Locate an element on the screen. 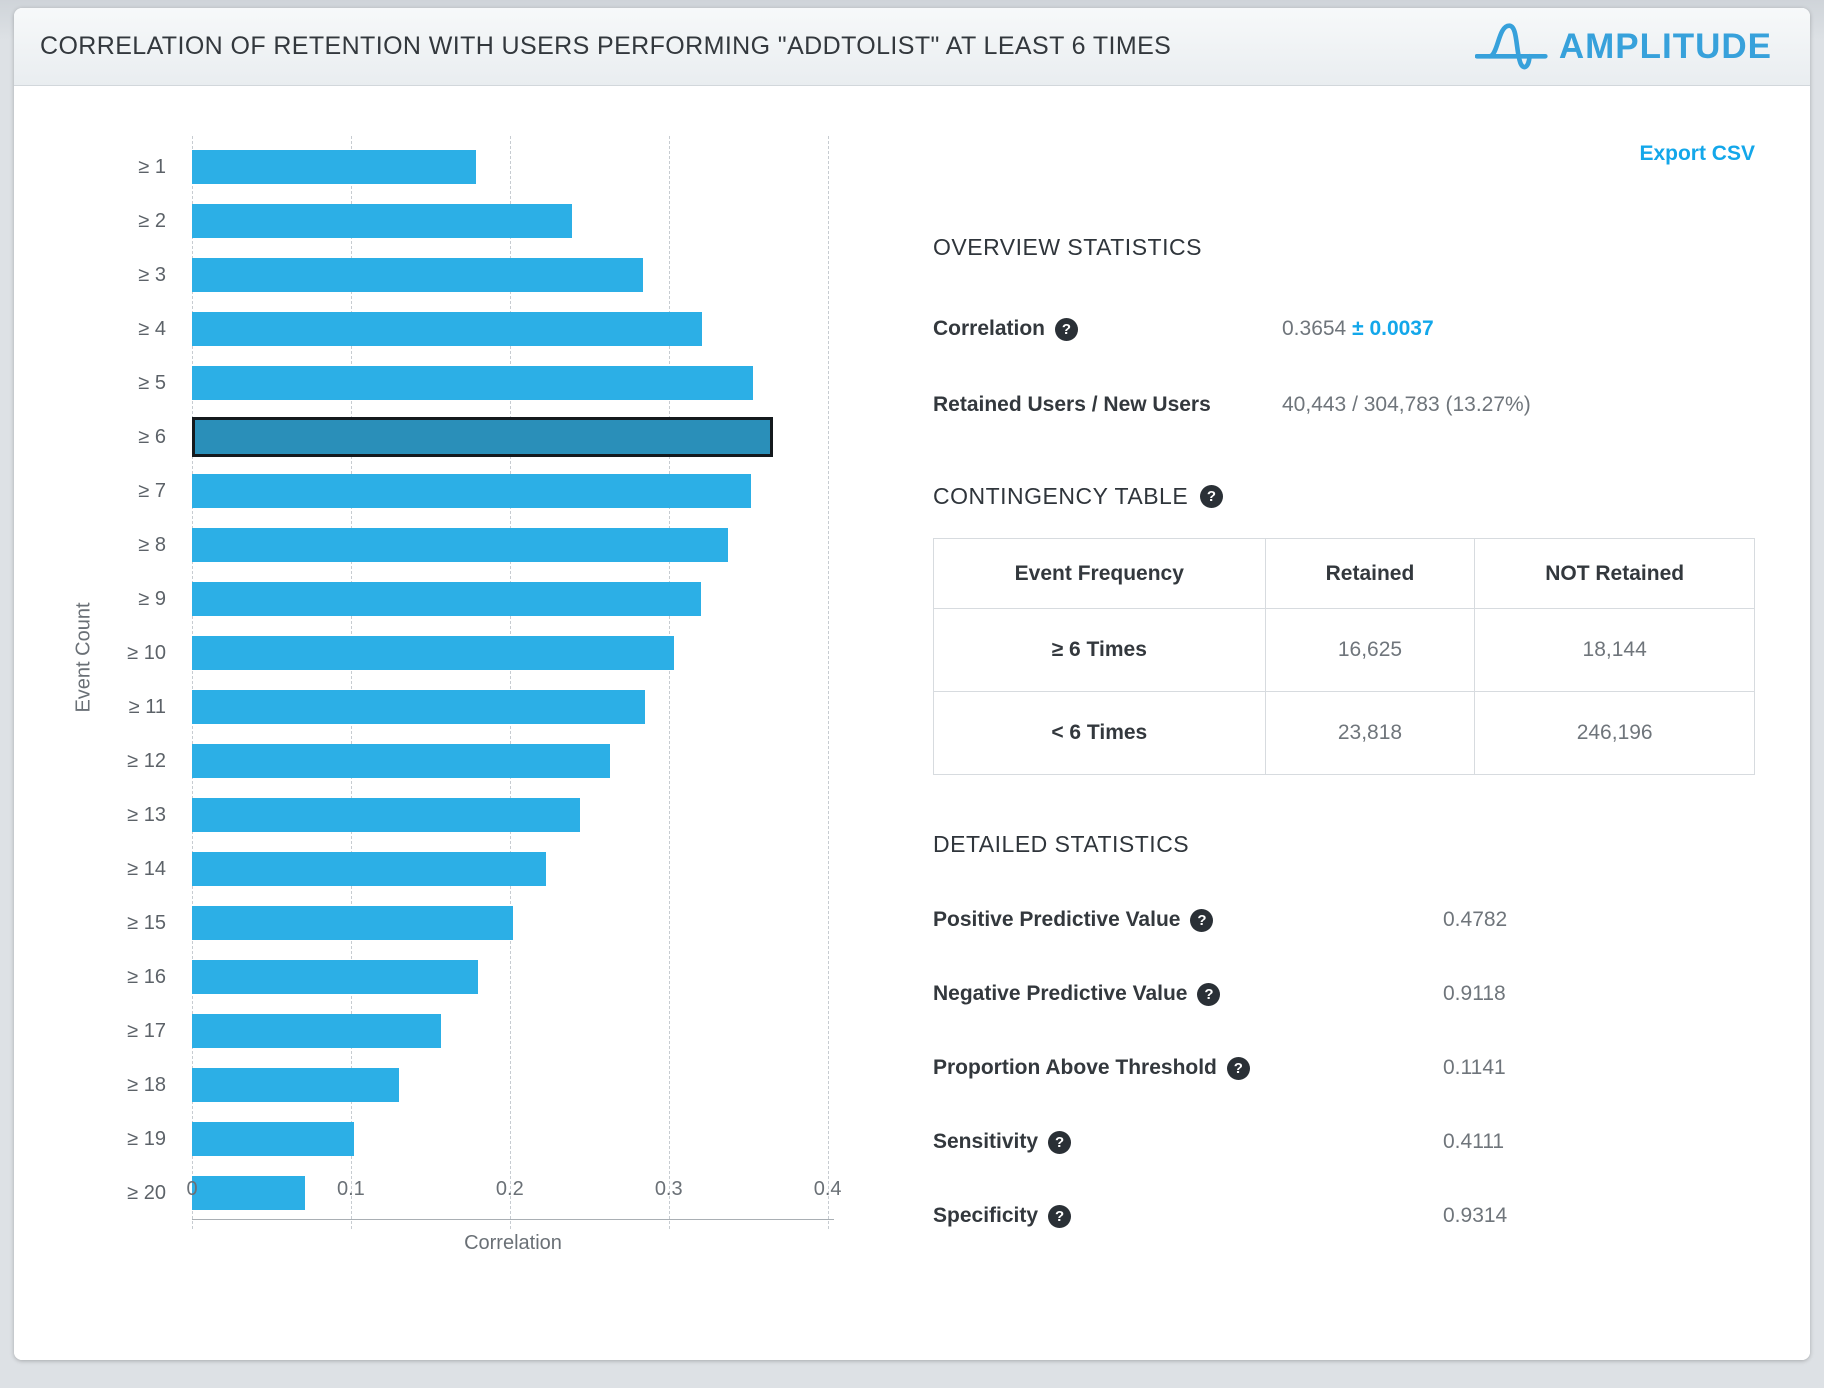 Image resolution: width=1824 pixels, height=1388 pixels. x-axis-tick-label: 0.4 is located at coordinates (827, 1189).